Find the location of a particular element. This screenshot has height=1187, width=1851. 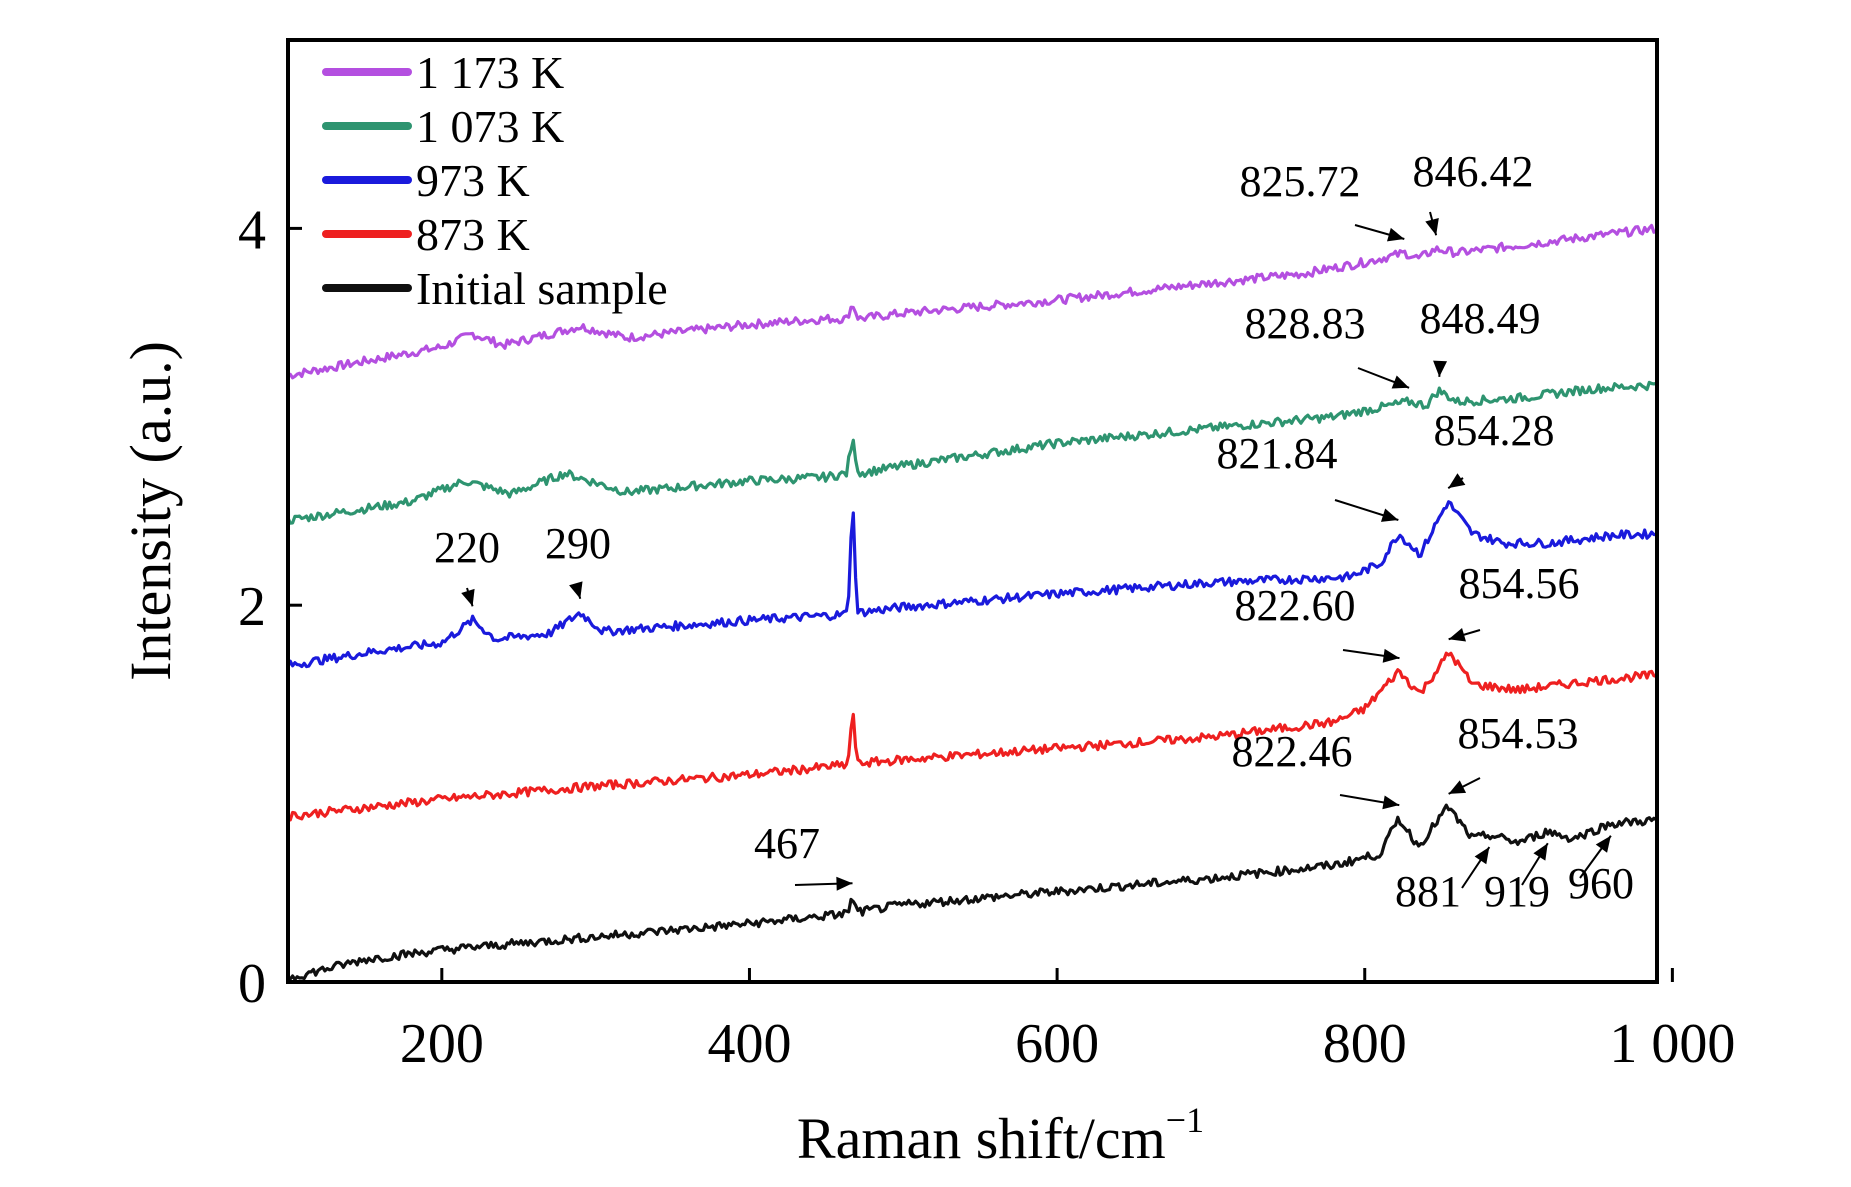

peak-label: 960 is located at coordinates (1601, 883).